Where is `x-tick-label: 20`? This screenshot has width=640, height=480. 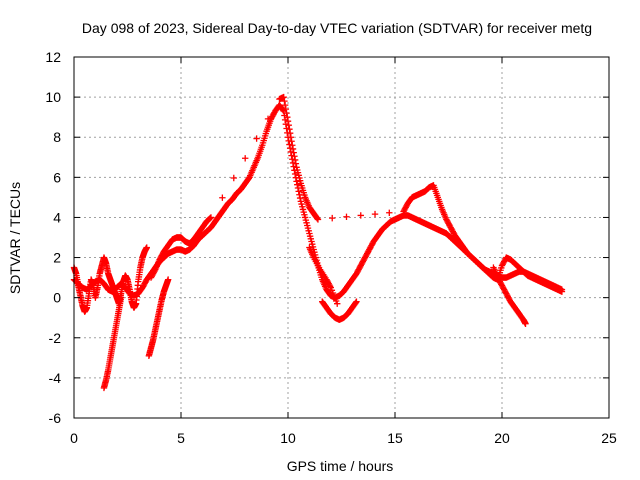
x-tick-label: 20 is located at coordinates (502, 438).